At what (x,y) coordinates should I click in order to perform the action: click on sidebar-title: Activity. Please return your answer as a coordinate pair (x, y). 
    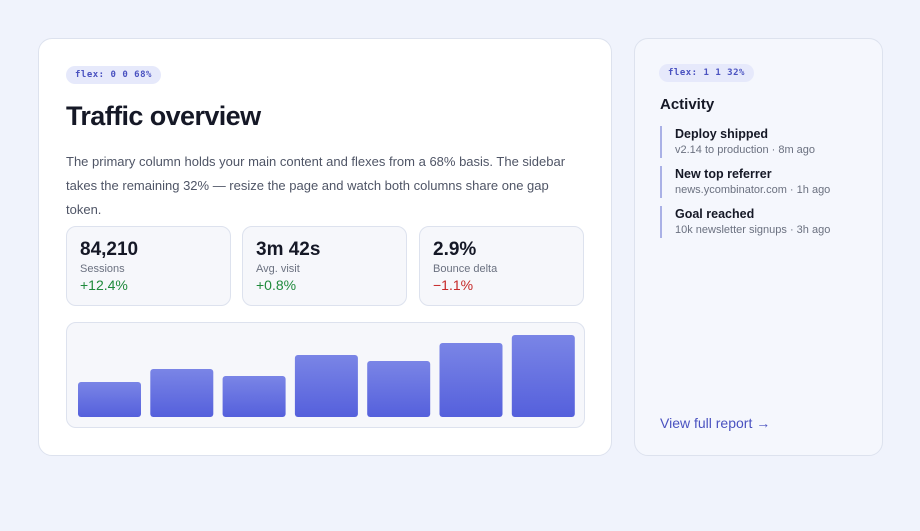
    Looking at the image, I should click on (687, 104).